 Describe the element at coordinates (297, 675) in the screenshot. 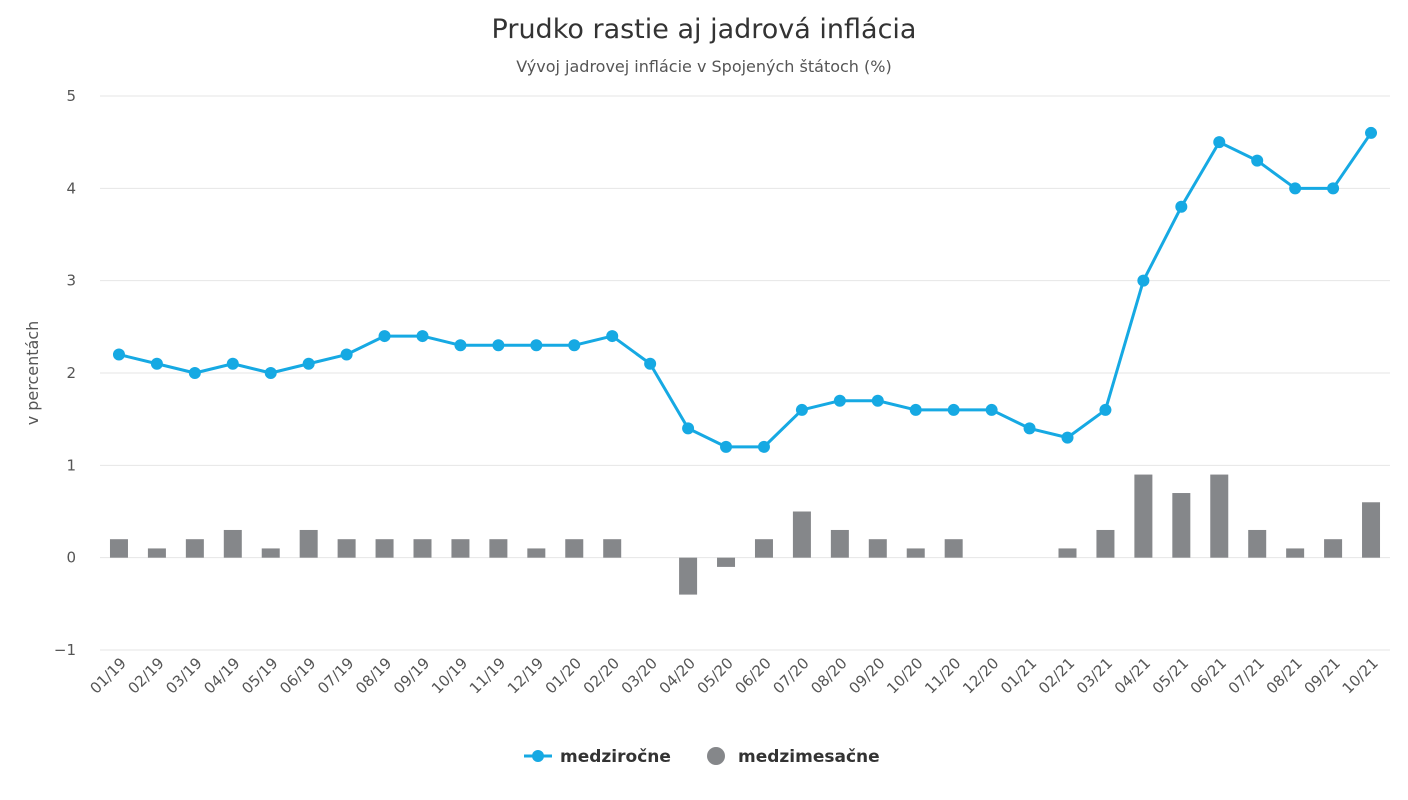

I see `x-tick-label: 06/19` at that location.